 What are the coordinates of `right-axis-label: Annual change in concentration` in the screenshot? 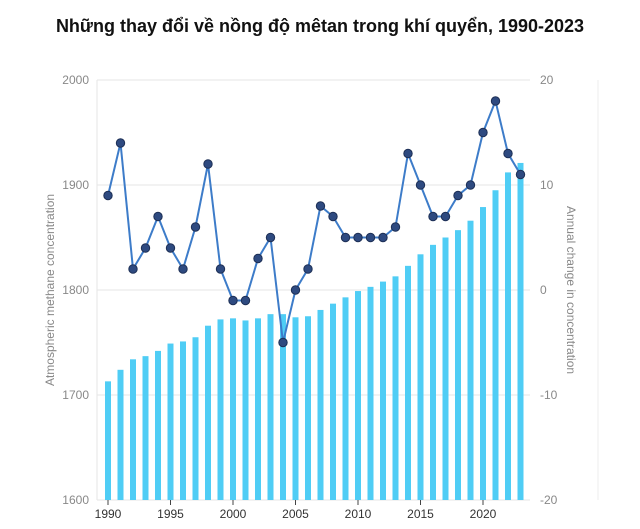 It's located at (571, 290).